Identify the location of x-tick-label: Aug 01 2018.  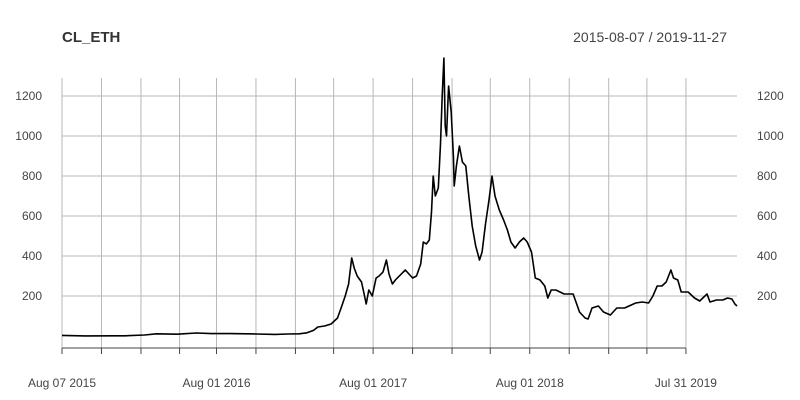
(530, 383).